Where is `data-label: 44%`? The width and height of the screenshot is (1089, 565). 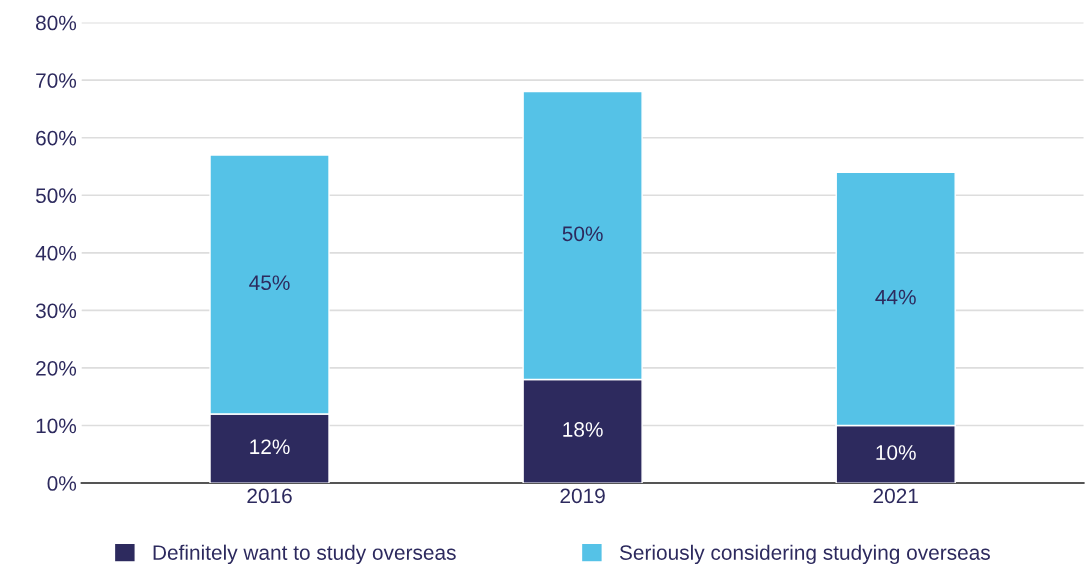 data-label: 44% is located at coordinates (895, 297).